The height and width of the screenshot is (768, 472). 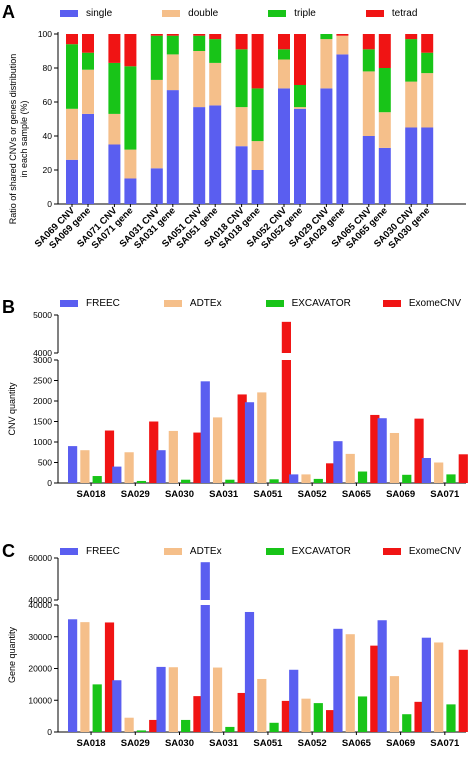 I want to click on y-tick-label: 60000, so click(x=40, y=558).